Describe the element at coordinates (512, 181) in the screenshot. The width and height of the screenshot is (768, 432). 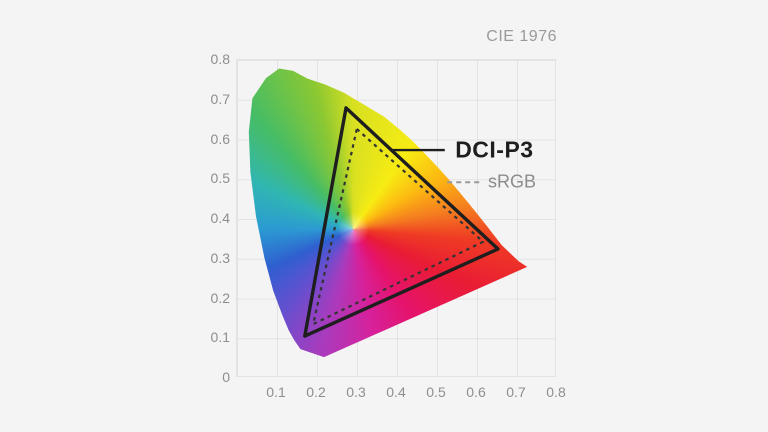
I see `srgb-label: sRGB` at that location.